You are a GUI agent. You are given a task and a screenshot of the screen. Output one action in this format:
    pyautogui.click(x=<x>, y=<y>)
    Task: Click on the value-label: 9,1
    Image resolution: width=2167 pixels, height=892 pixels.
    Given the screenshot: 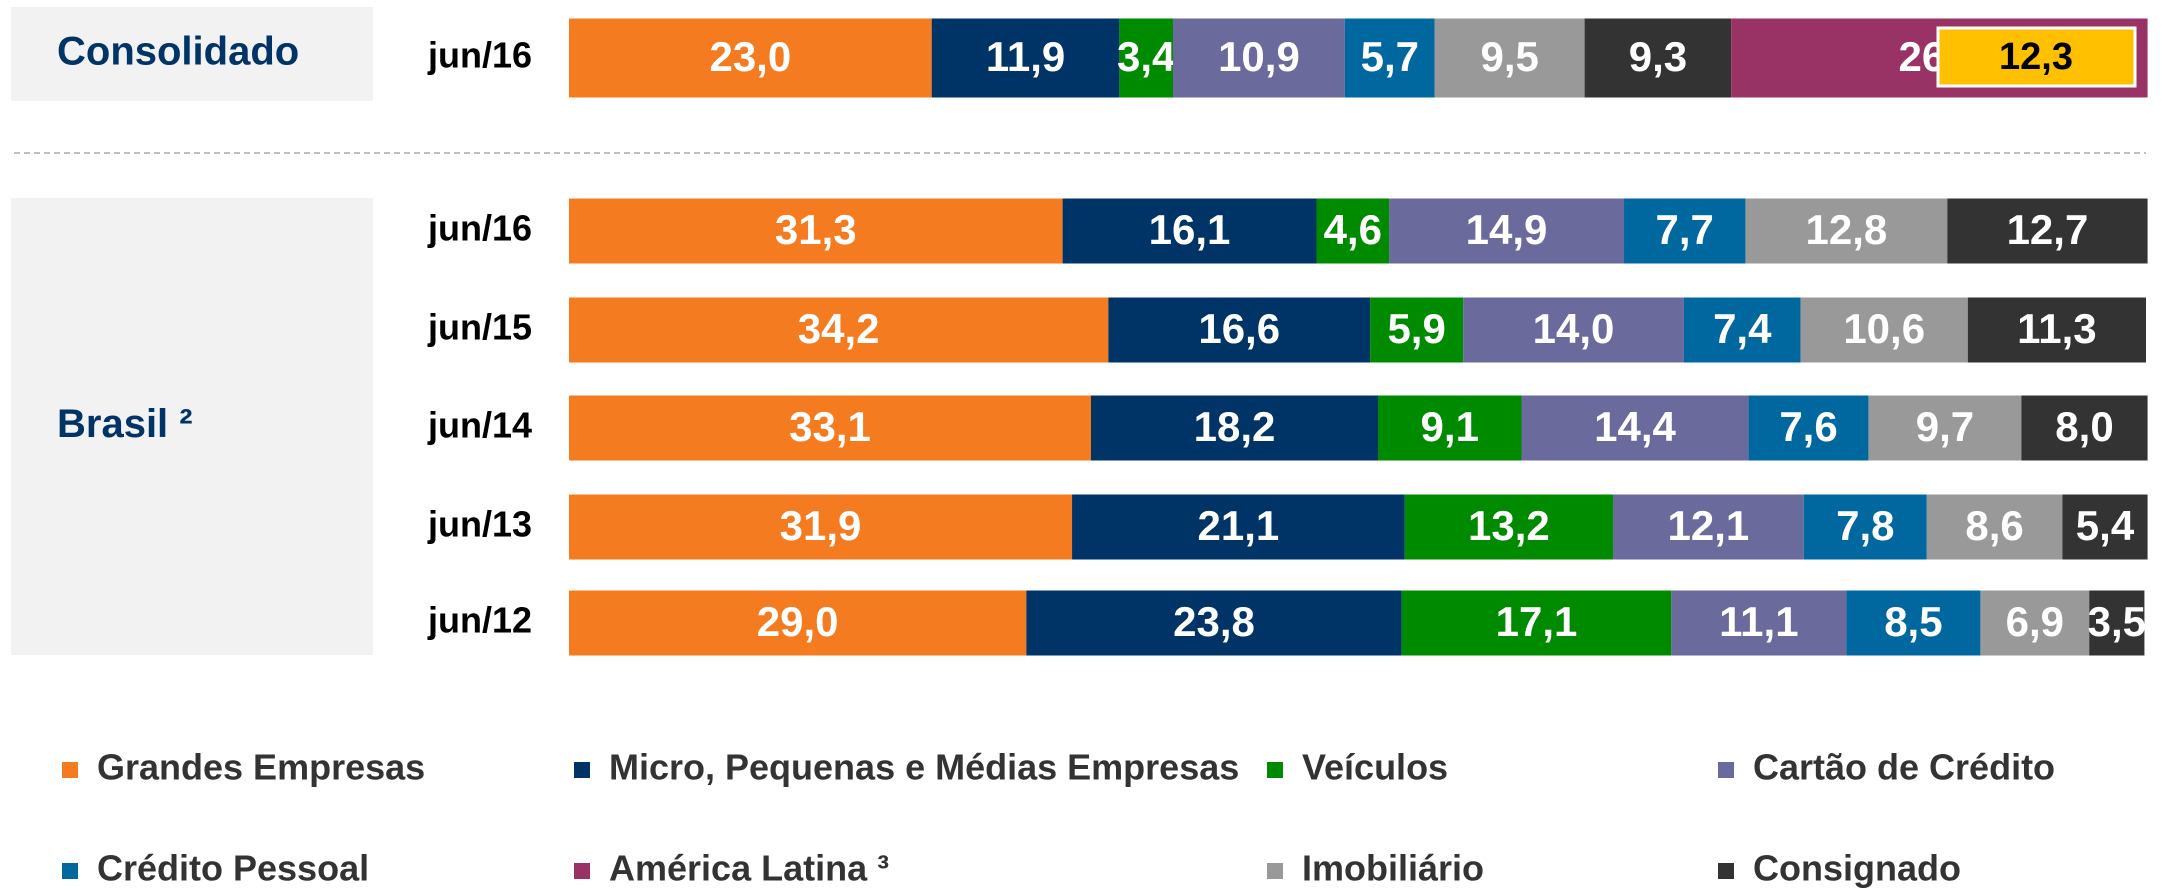 What is the action you would take?
    pyautogui.click(x=1450, y=426)
    